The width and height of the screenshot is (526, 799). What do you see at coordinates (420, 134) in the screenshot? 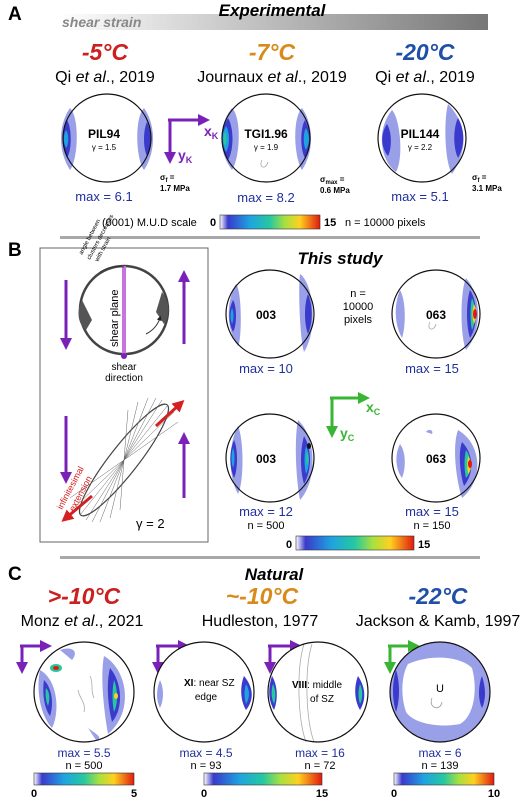
I see `sample-id-pil144: PIL144` at bounding box center [420, 134].